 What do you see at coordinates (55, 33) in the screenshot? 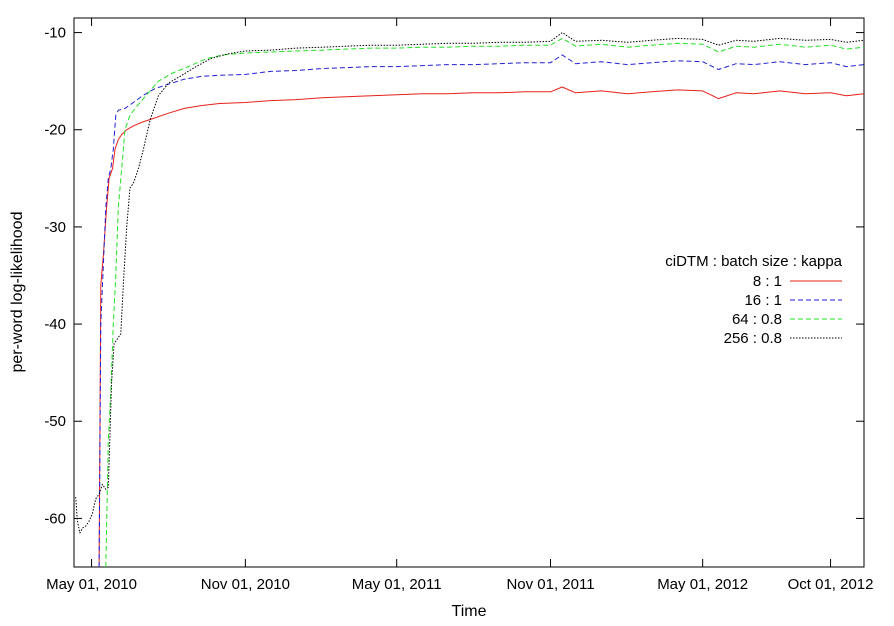
I see `y-tick-label: -10` at bounding box center [55, 33].